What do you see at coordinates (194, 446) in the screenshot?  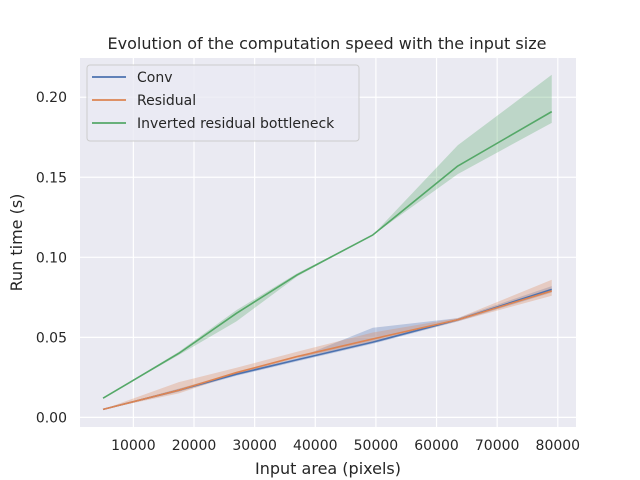 I see `x-tick-label: 20000` at bounding box center [194, 446].